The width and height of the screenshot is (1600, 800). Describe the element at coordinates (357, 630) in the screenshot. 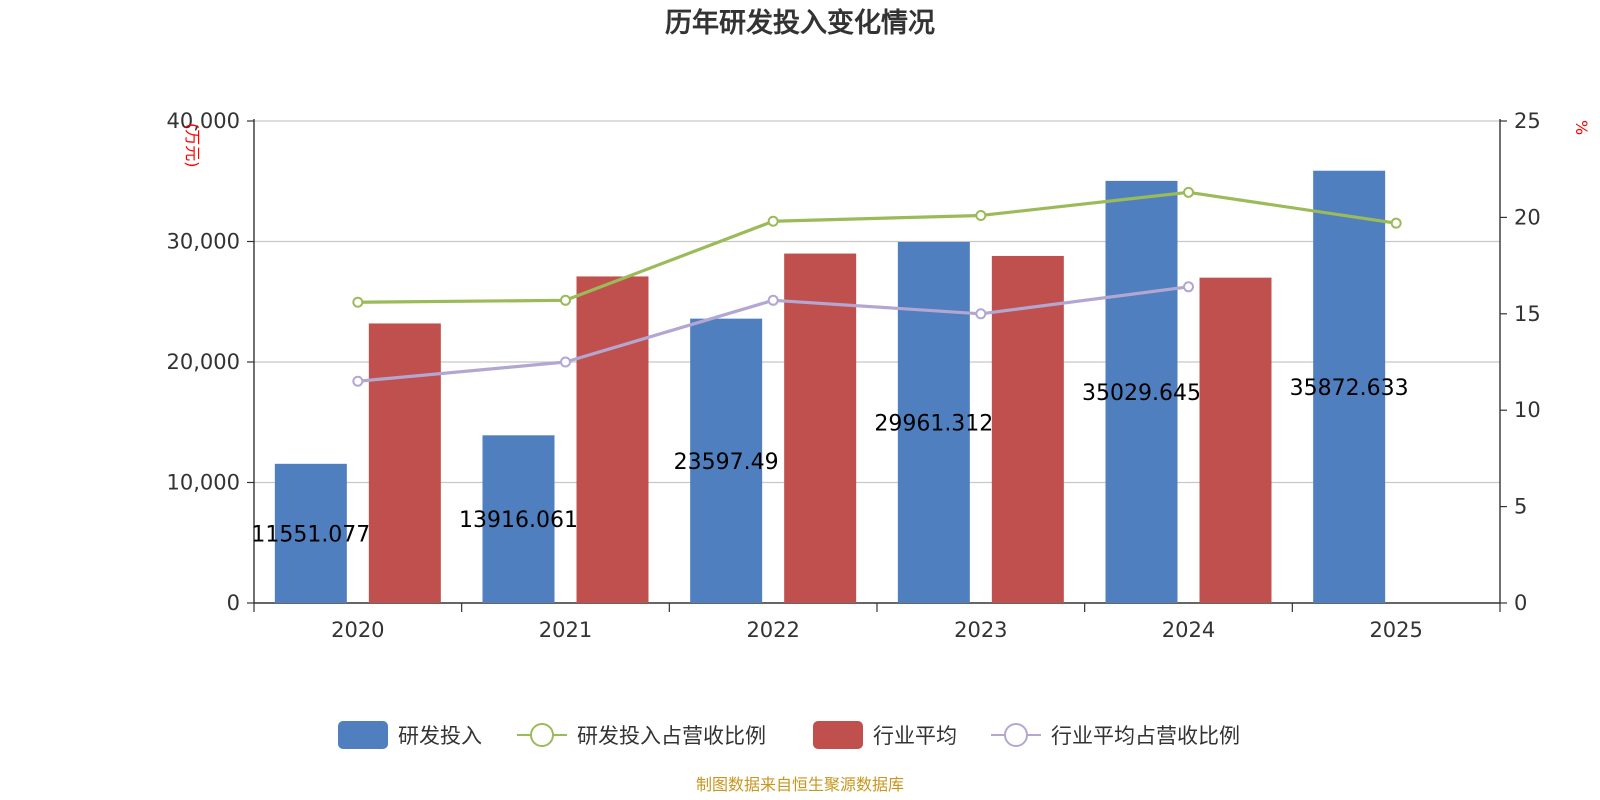

I see `x-axis-tick-label: 2020` at that location.